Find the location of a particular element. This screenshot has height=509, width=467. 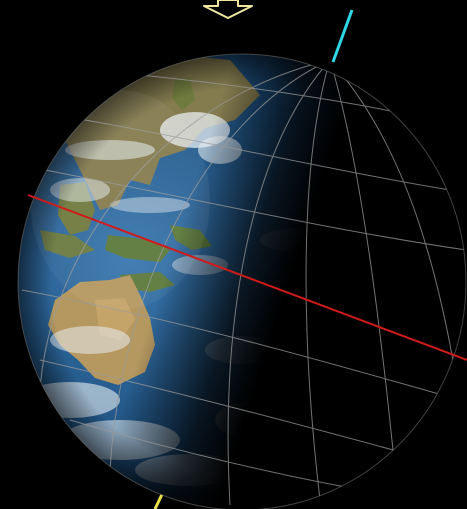

sun-direction-arrow-icon is located at coordinates (228, 9).